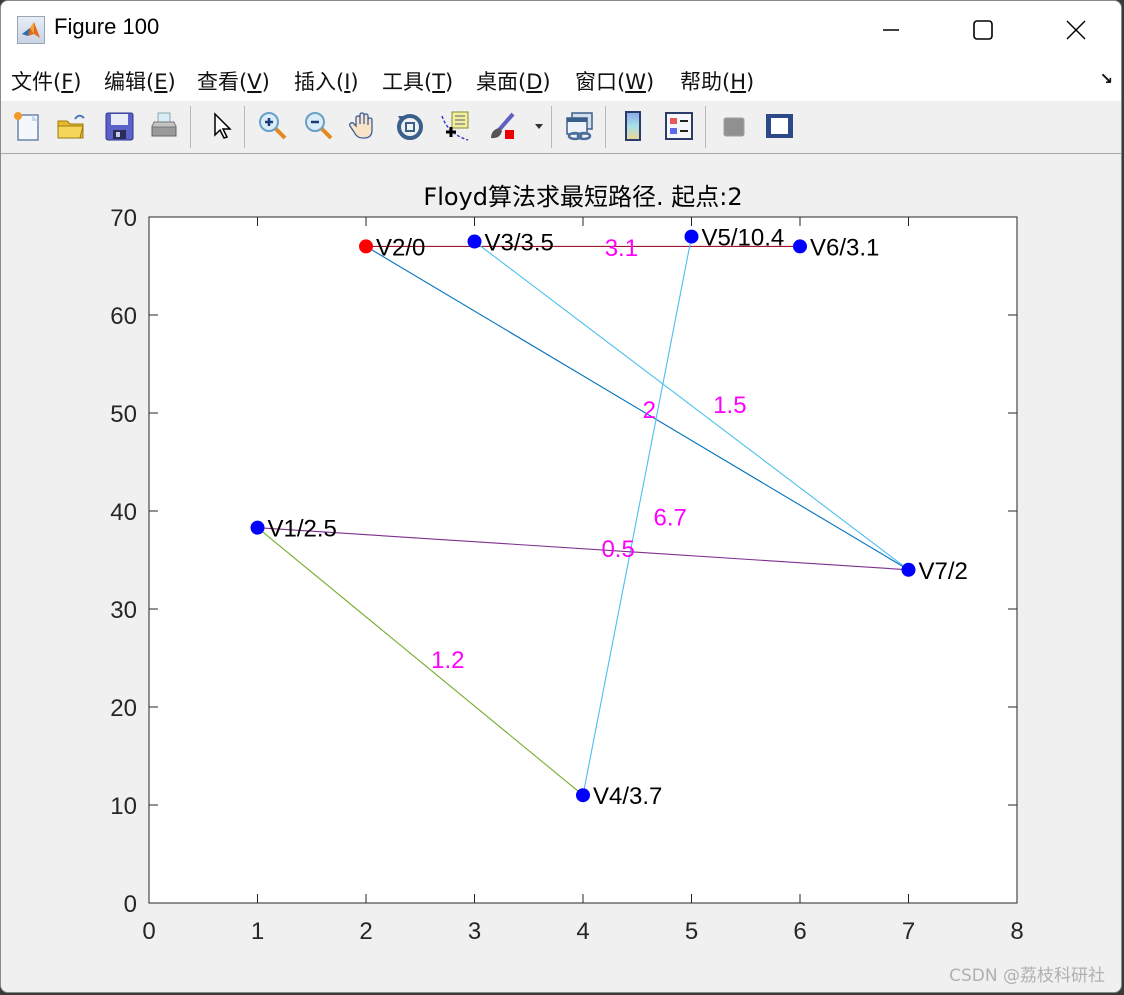 Image resolution: width=1124 pixels, height=995 pixels. Describe the element at coordinates (729, 405) in the screenshot. I see `edge-weight-label: 1.5` at that location.